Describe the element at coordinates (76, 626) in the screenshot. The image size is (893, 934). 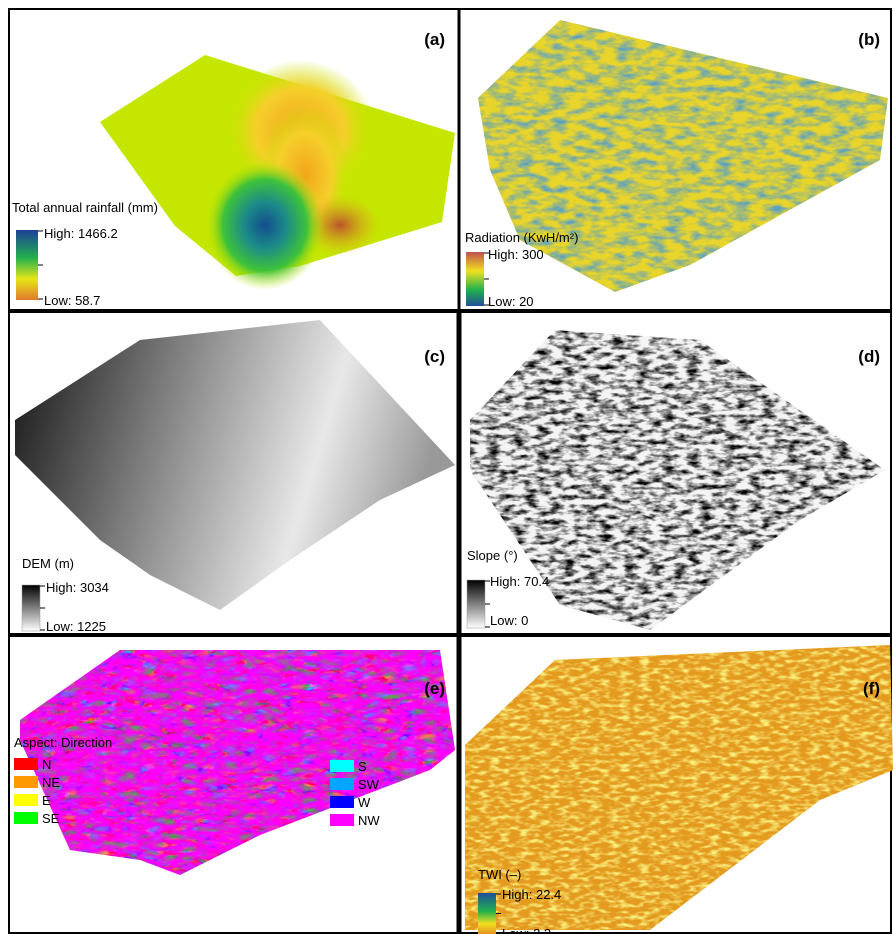
I see `legend-low: Low: 1225` at that location.